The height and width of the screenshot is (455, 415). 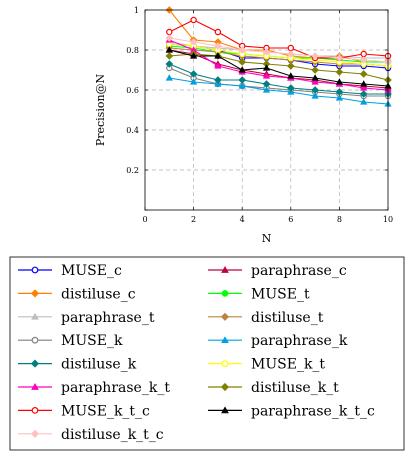 I want to click on y-tick-label: 0.4, so click(x=132, y=130).